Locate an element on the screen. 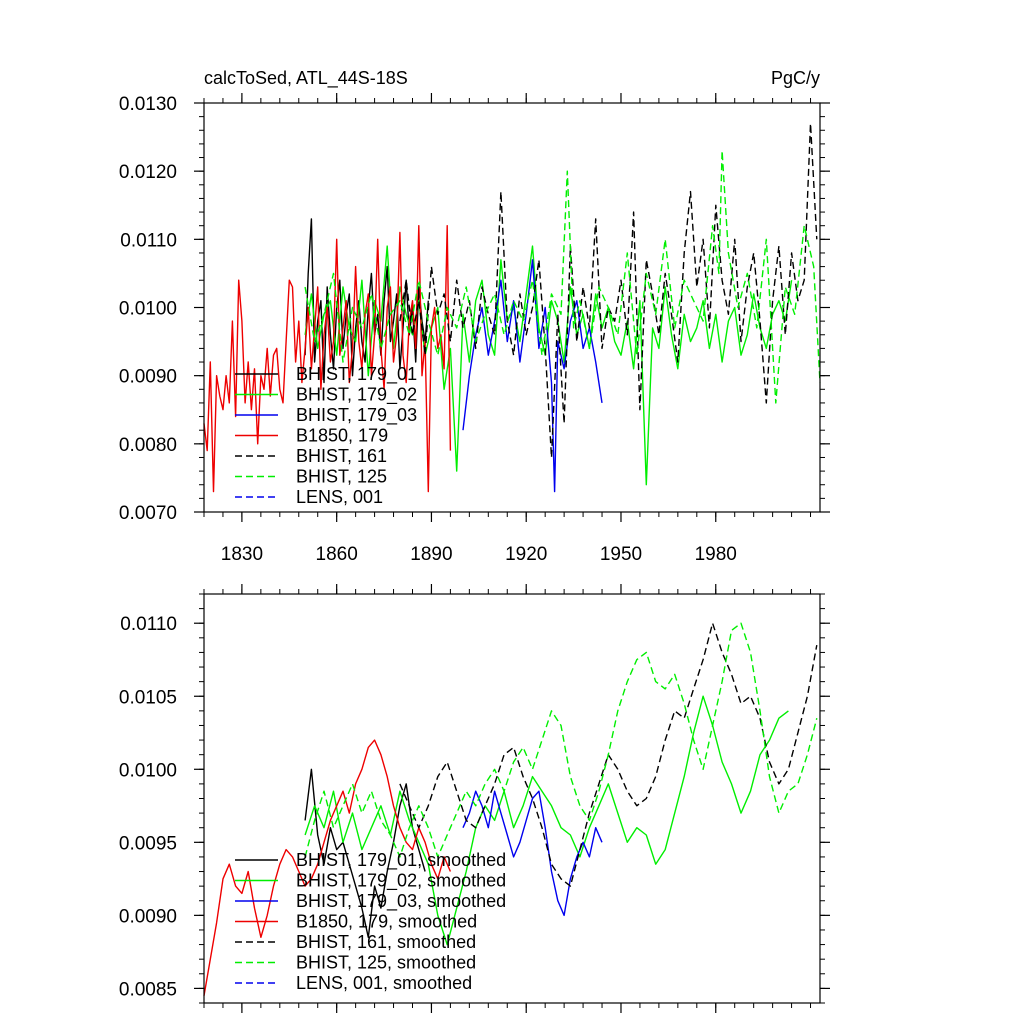 The height and width of the screenshot is (1024, 1024). top-x-tick-label: 1950 is located at coordinates (621, 554).